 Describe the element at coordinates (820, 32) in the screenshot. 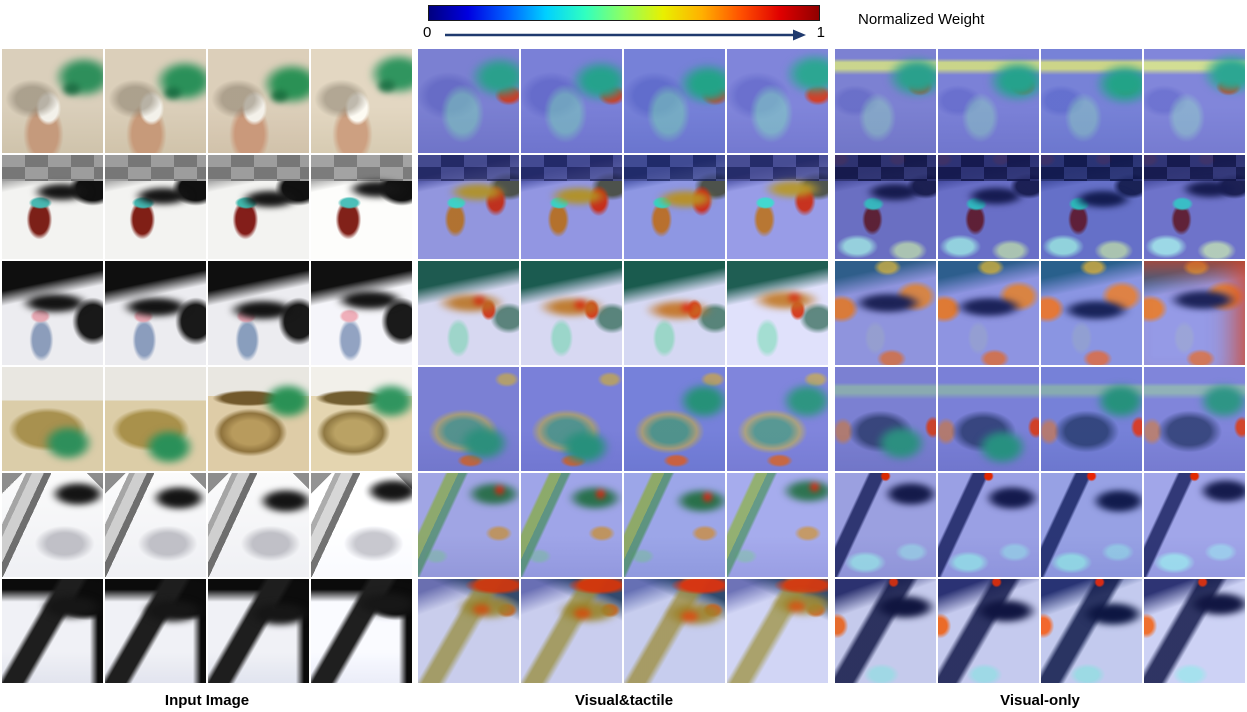

I see `colorbar-max-label: 1` at that location.